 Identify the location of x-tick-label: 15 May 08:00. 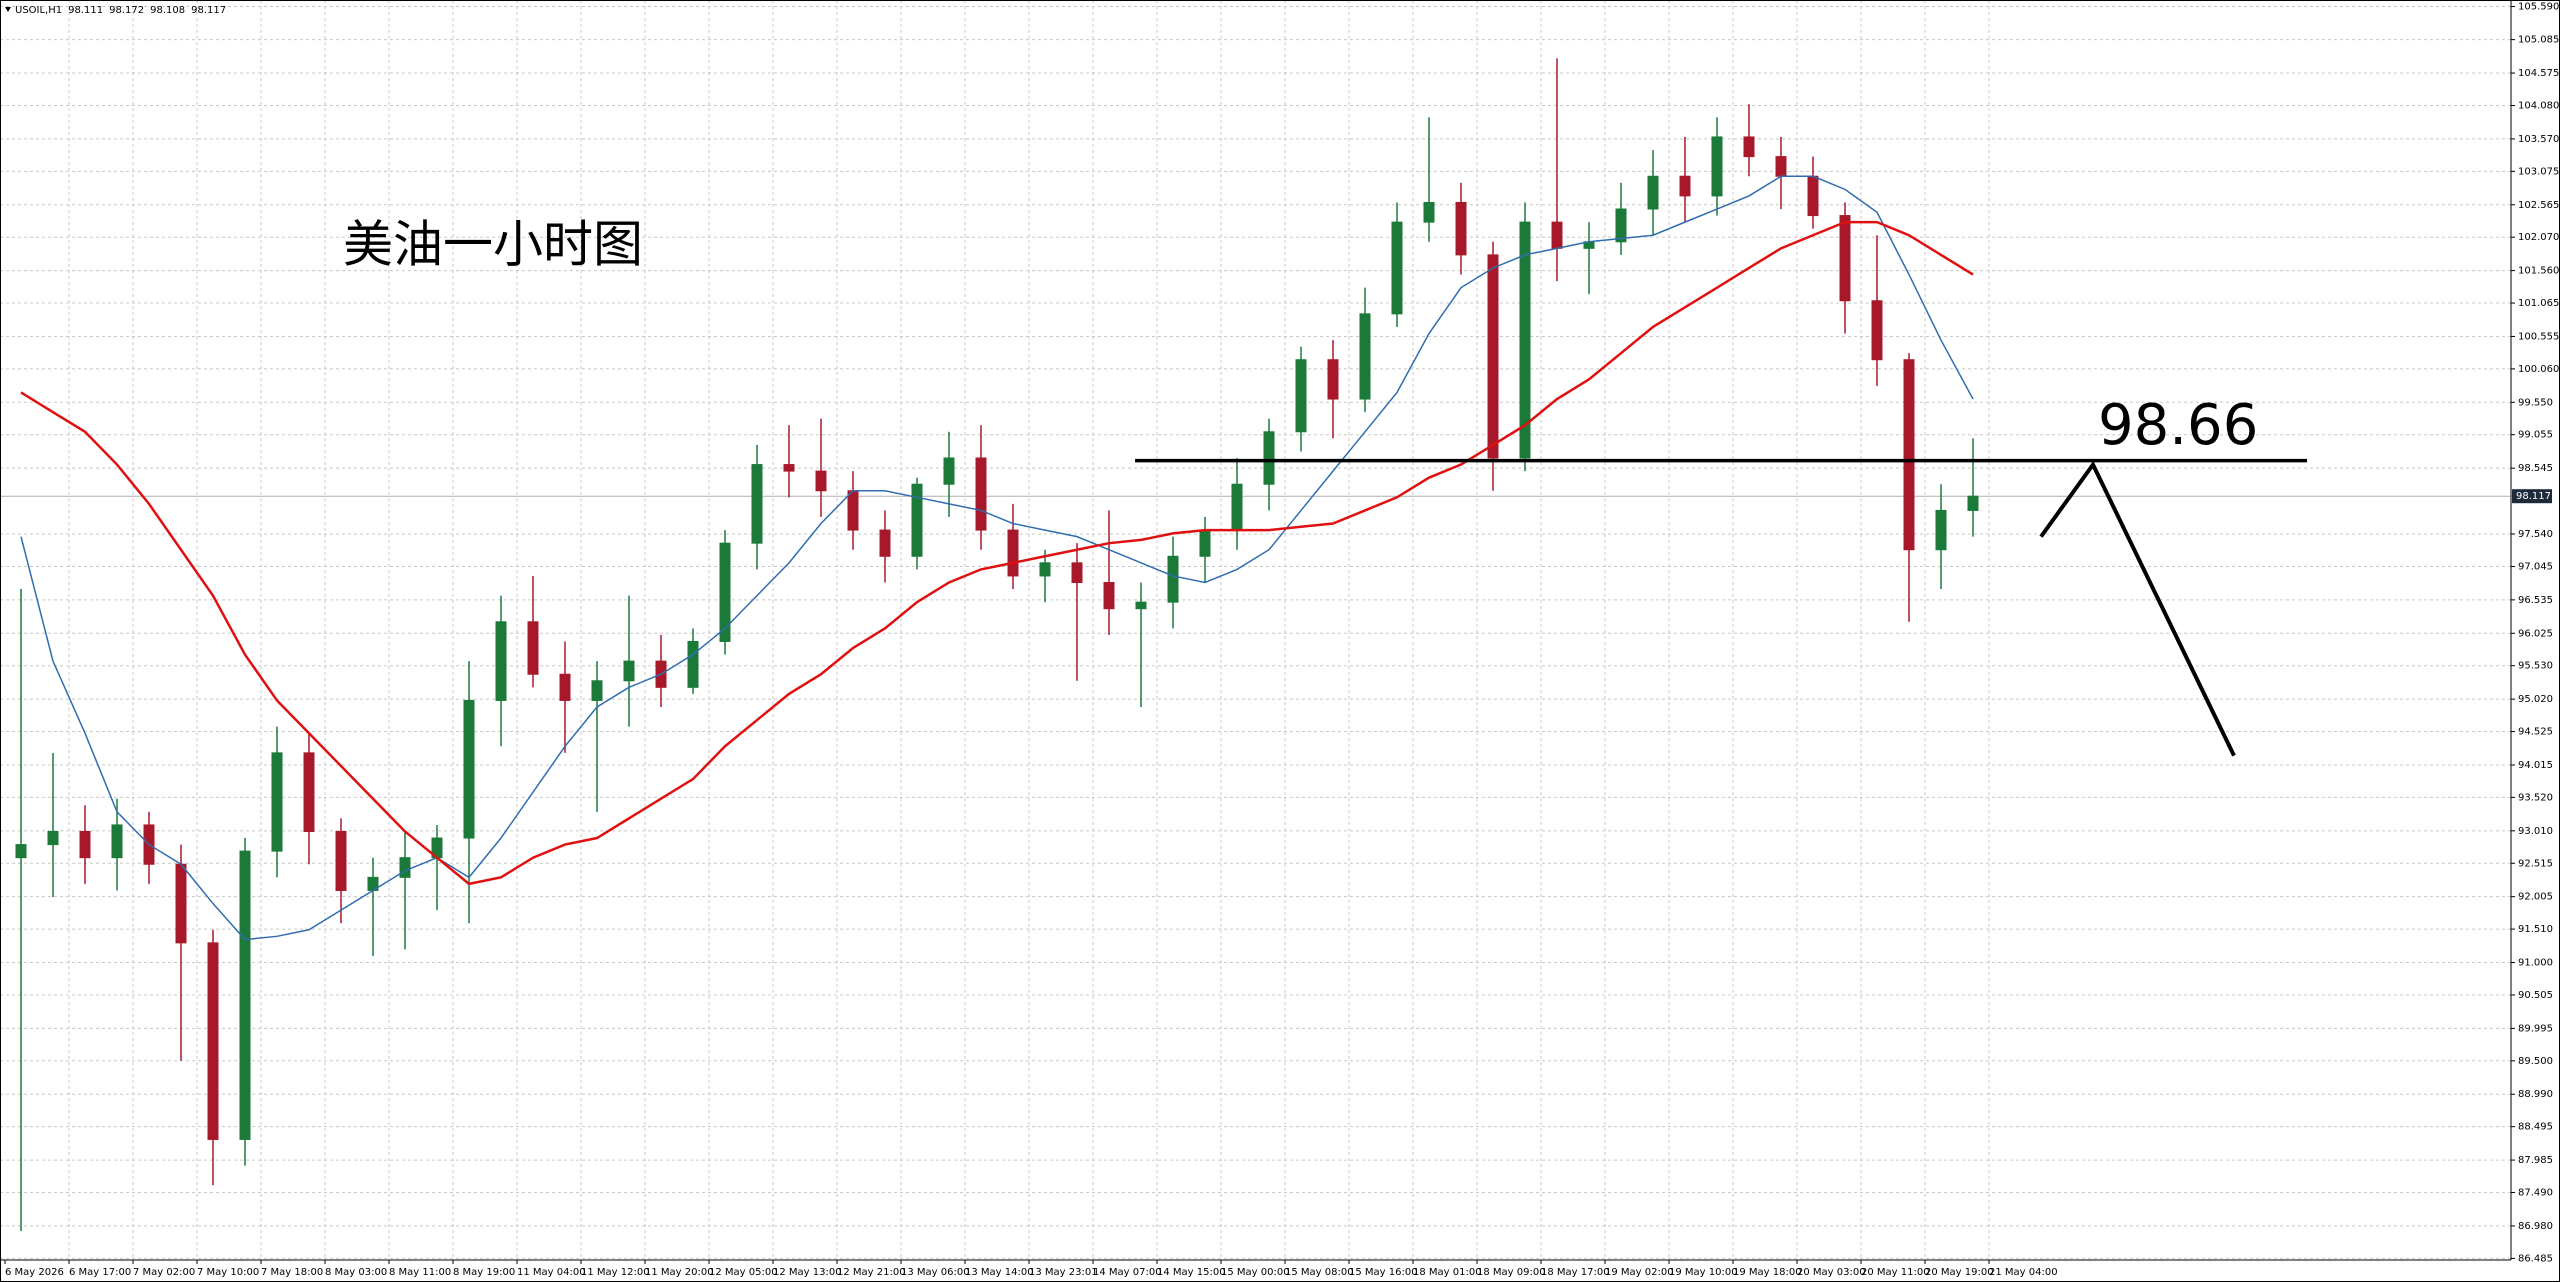
(1319, 1272).